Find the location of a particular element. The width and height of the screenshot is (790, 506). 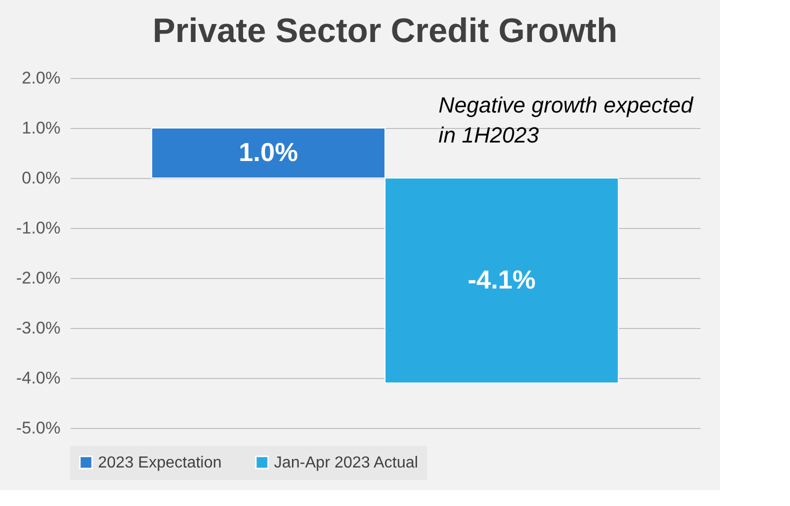

data-label: 1.0% is located at coordinates (268, 152).